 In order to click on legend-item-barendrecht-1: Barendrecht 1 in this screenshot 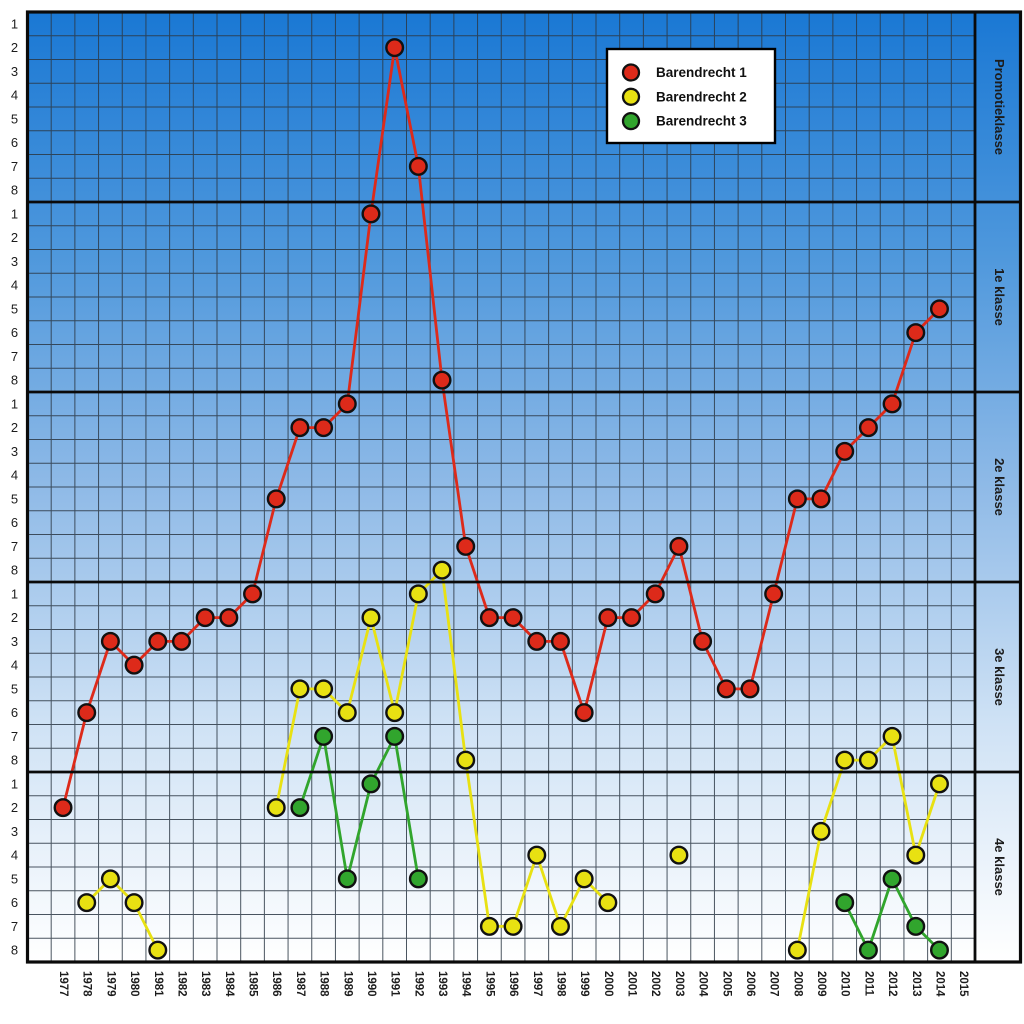, I will do `click(684, 72)`.